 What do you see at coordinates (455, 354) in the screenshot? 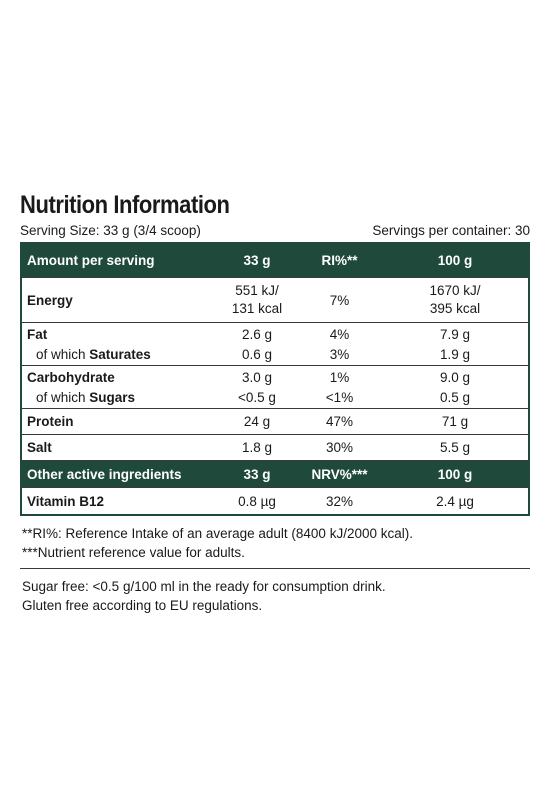
I see `saturates-per-100g: 1.9 g` at bounding box center [455, 354].